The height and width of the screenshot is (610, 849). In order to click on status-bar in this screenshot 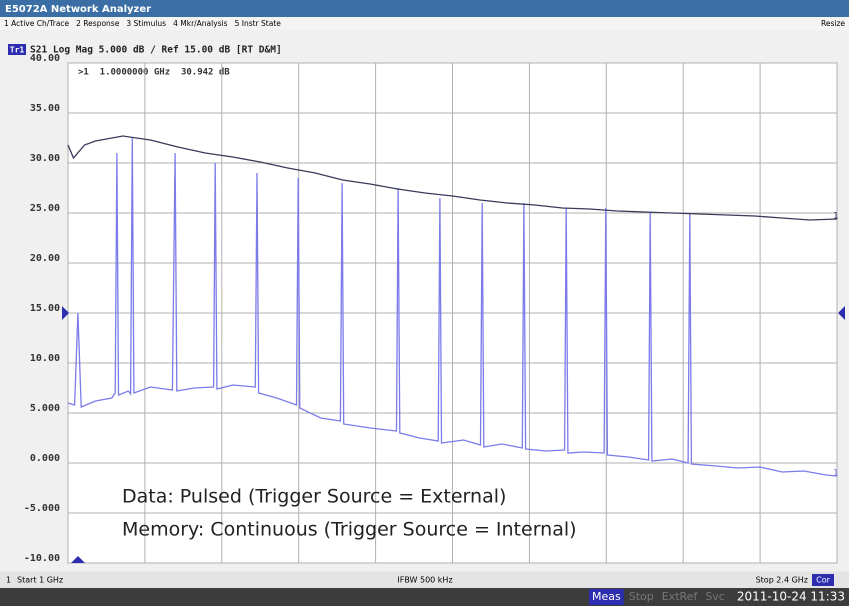, I will do `click(424, 580)`.